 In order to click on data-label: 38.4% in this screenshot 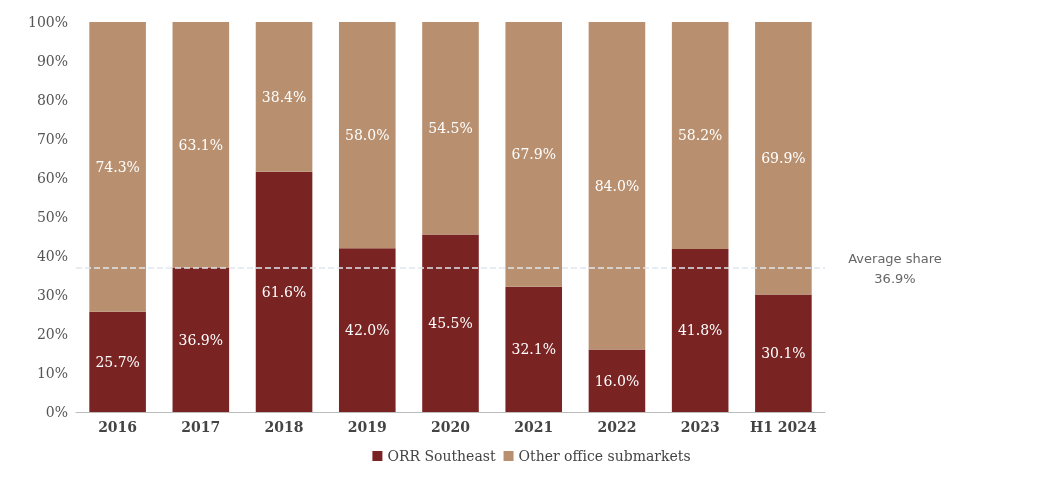, I will do `click(284, 96)`.